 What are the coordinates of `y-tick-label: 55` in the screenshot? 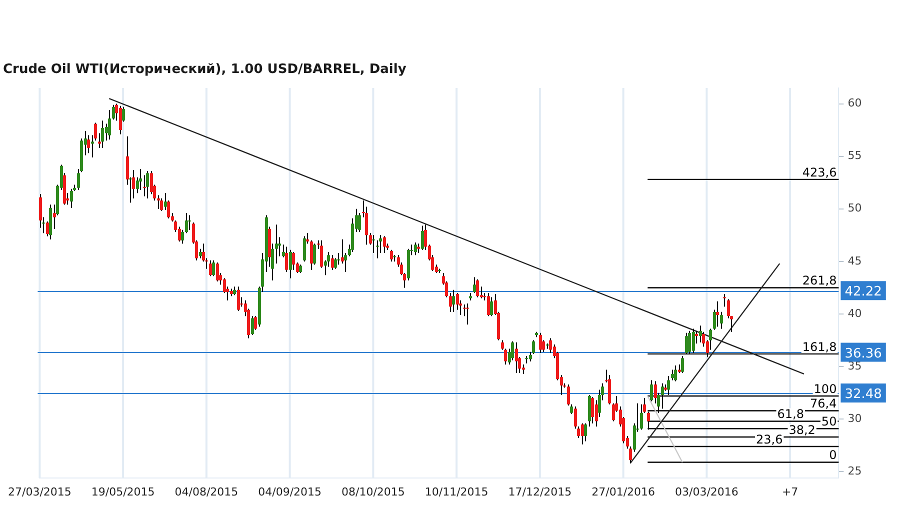 It's located at (855, 155).